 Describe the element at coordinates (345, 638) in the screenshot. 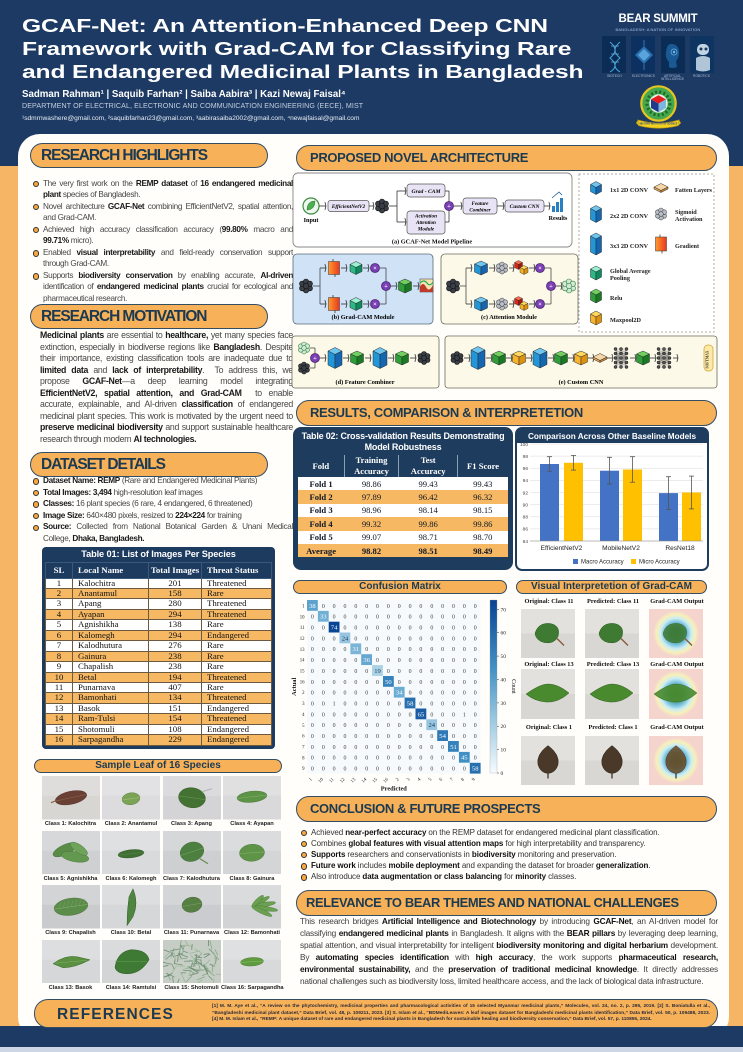

I see `svg-text: 24` at that location.